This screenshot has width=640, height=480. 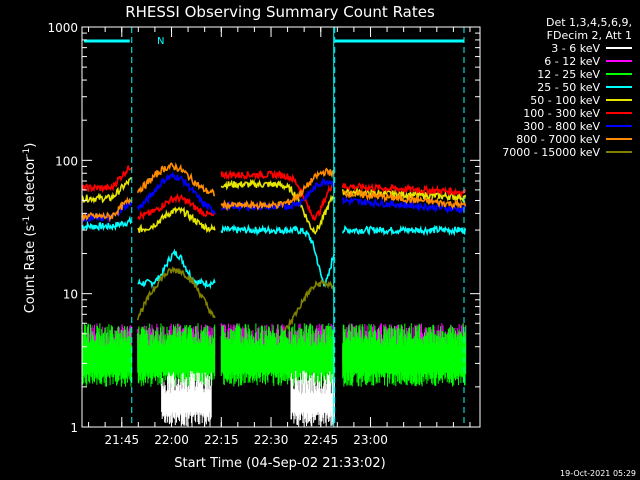 I want to click on legend-label-1: 6 - 12 keV, so click(x=572, y=61).